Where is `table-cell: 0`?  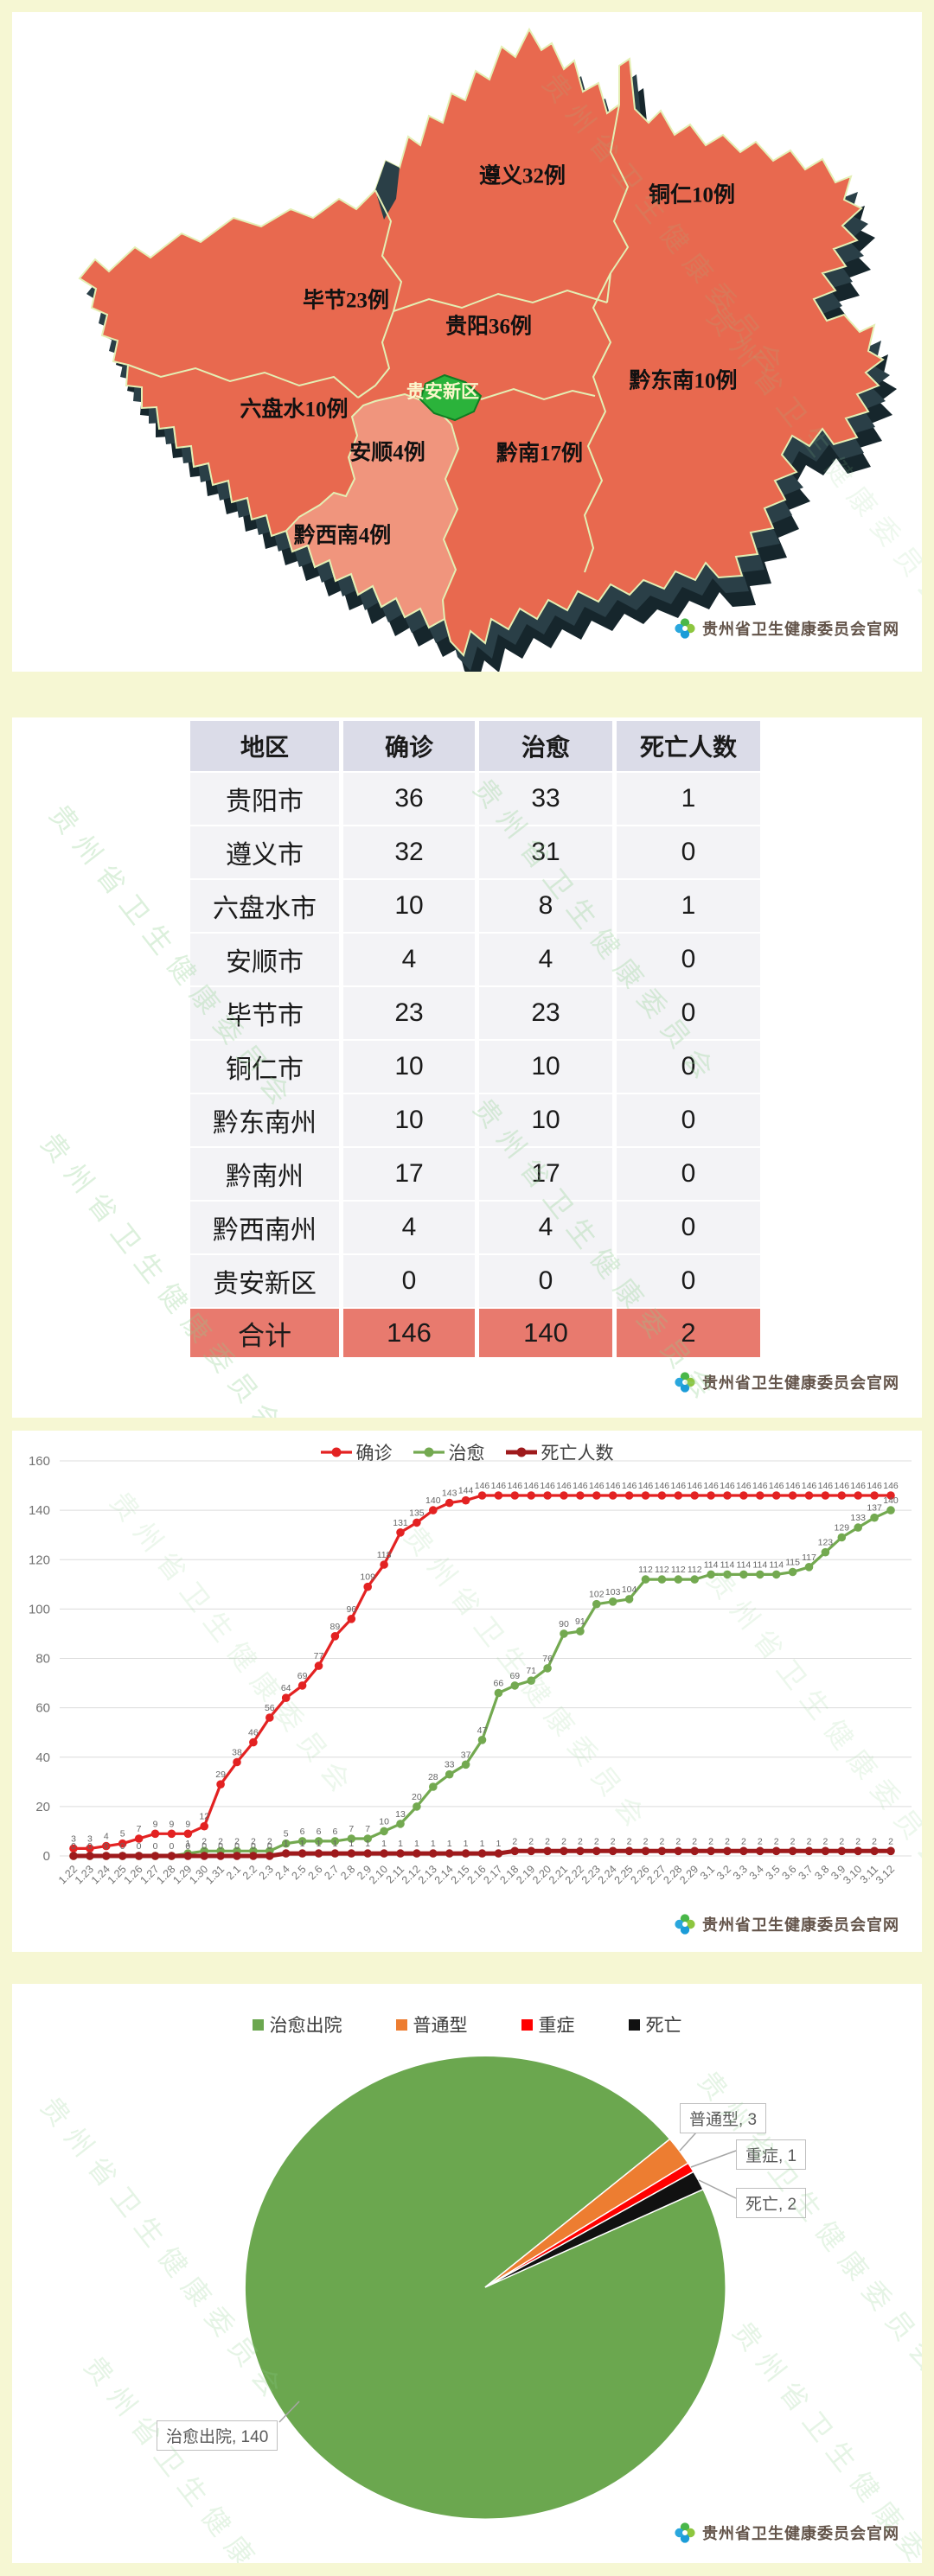 table-cell: 0 is located at coordinates (688, 852).